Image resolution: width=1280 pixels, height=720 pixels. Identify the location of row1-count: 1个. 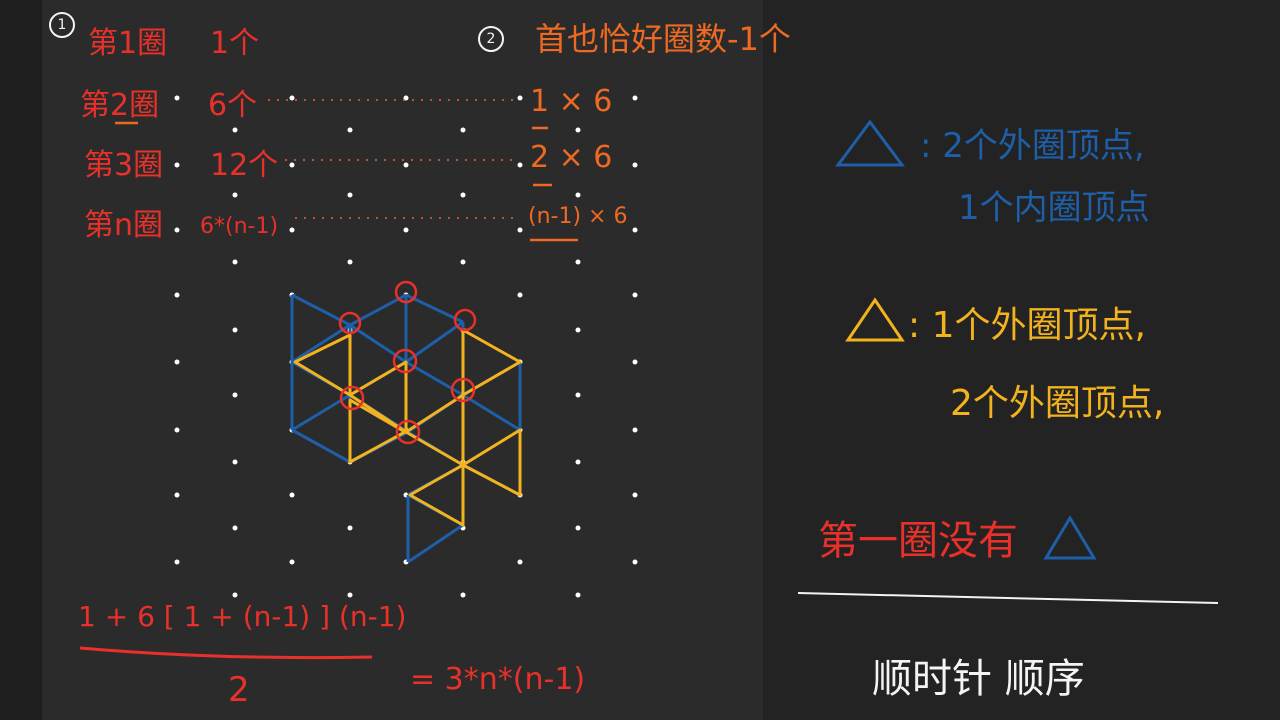
(235, 43).